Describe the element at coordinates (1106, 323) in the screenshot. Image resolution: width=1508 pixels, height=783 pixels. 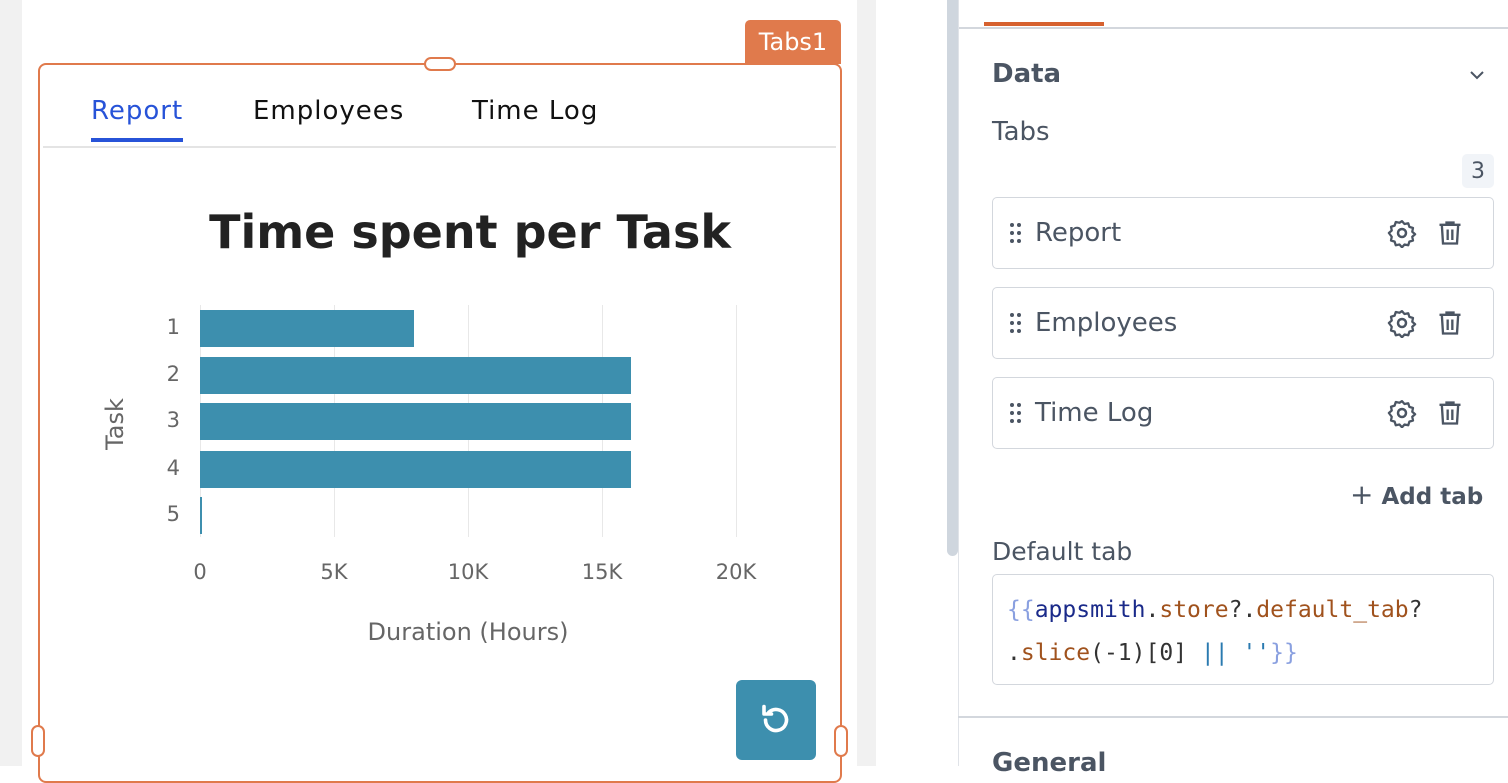
I see `tab-item-label: Employees` at that location.